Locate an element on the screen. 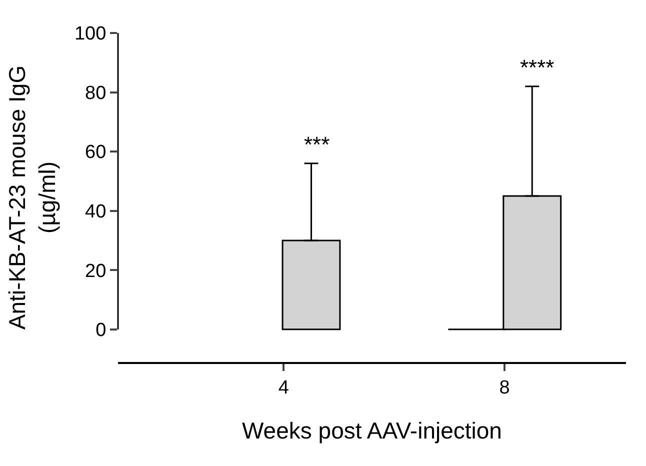  x-tick-label: 8 is located at coordinates (504, 388).